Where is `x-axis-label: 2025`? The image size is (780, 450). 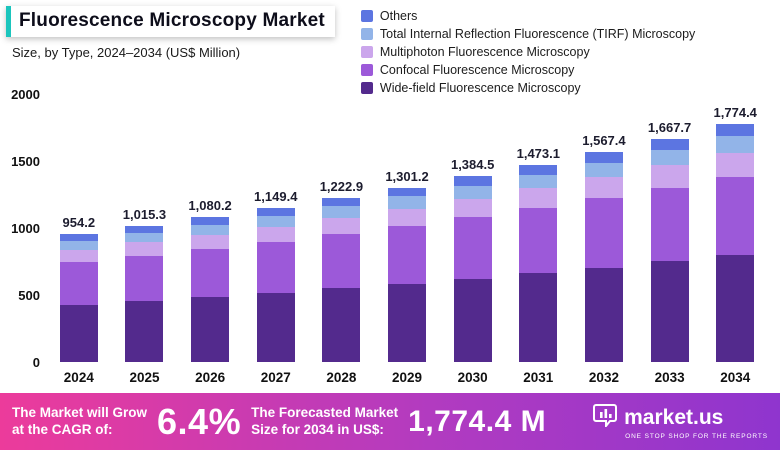
x-axis-label: 2025 is located at coordinates (144, 377).